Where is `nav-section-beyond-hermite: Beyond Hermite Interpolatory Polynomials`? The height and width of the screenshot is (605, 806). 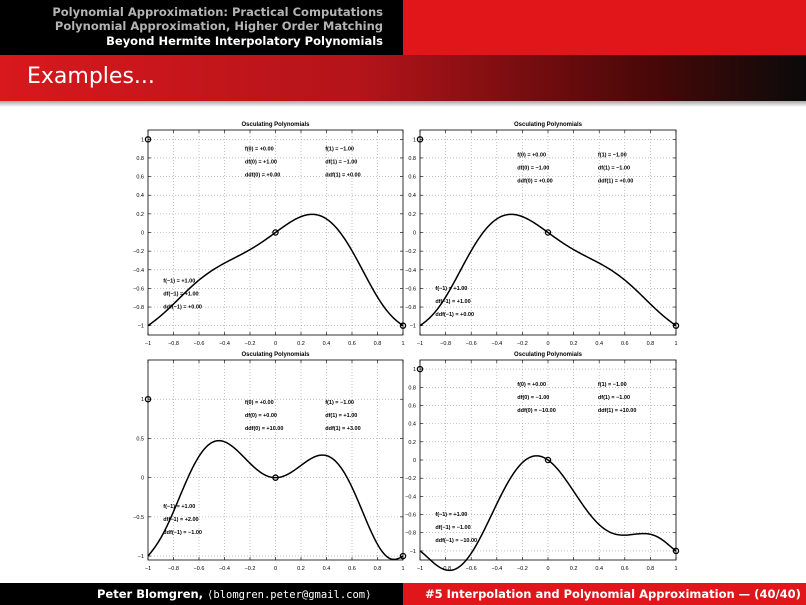 nav-section-beyond-hermite: Beyond Hermite Interpolatory Polynomials is located at coordinates (244, 41).